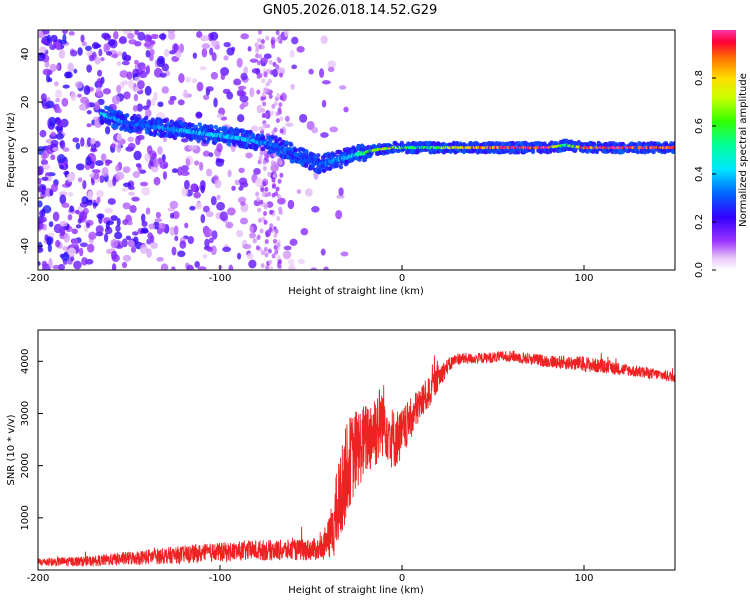  Describe the element at coordinates (743, 150) in the screenshot. I see `colorbar-label: Normalized spectral amplitude` at that location.